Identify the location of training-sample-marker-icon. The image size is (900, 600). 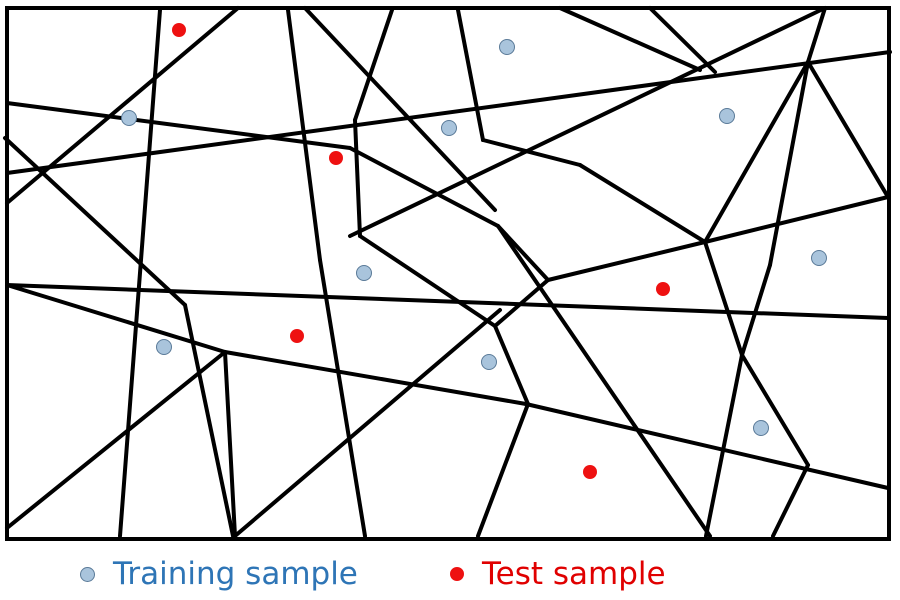
(87, 574).